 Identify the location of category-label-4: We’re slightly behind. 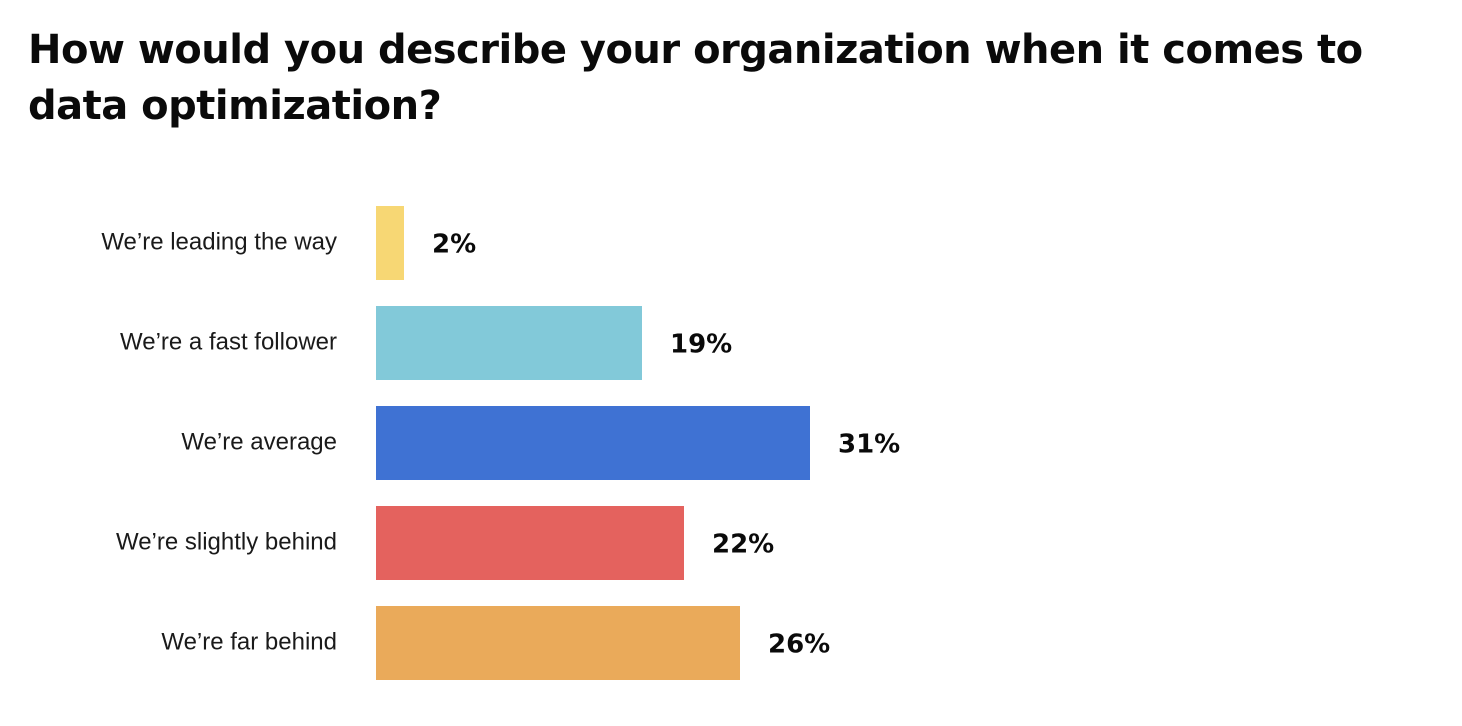
(226, 541).